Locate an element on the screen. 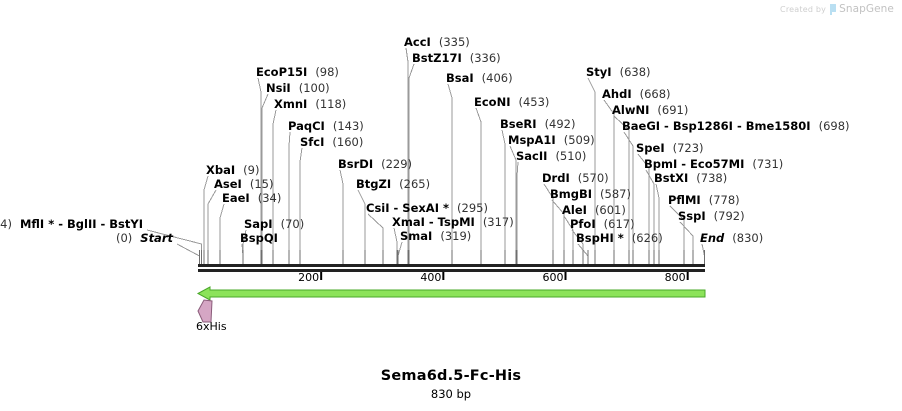  enzyme-name: BstZ17I is located at coordinates (437, 58).